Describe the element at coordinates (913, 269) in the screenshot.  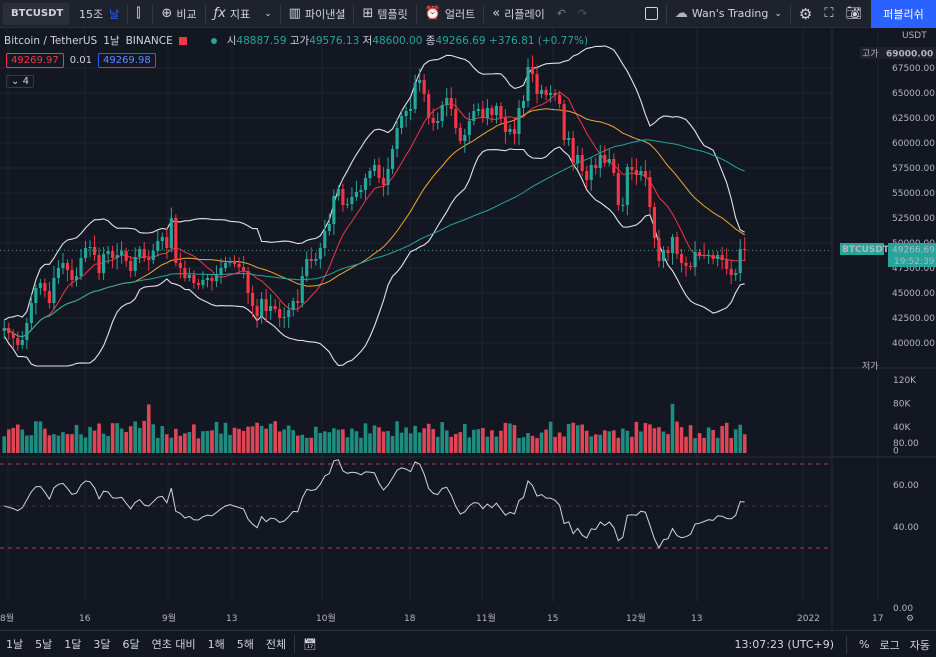
I see `price-tick: 47500.00` at that location.